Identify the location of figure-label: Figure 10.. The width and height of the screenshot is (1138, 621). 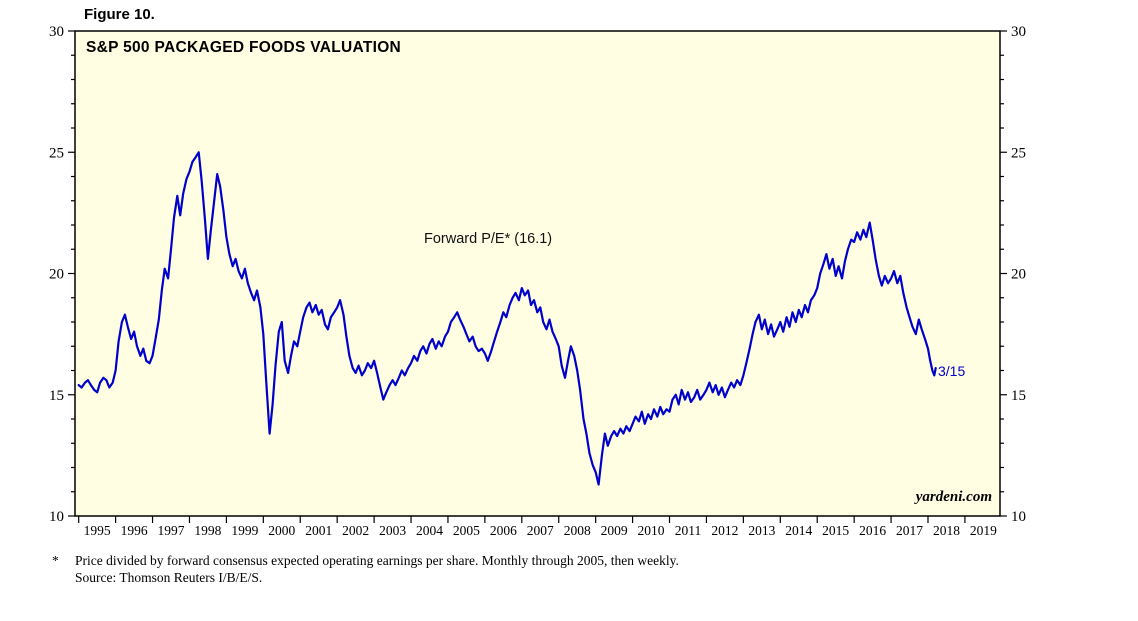
(119, 14).